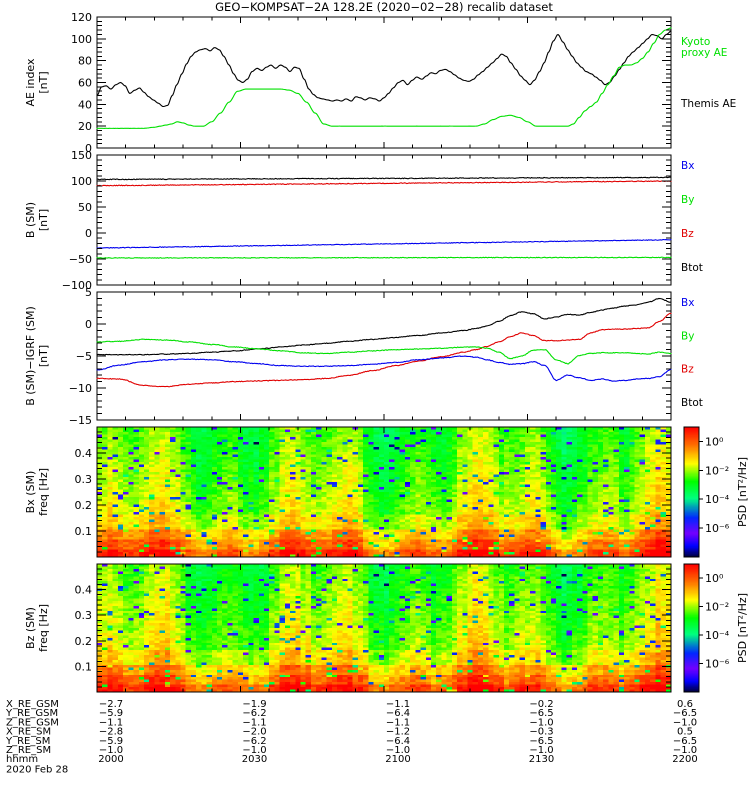  What do you see at coordinates (37, 770) in the screenshot?
I see `xaxis-date-label: 2020 Feb 28` at bounding box center [37, 770].